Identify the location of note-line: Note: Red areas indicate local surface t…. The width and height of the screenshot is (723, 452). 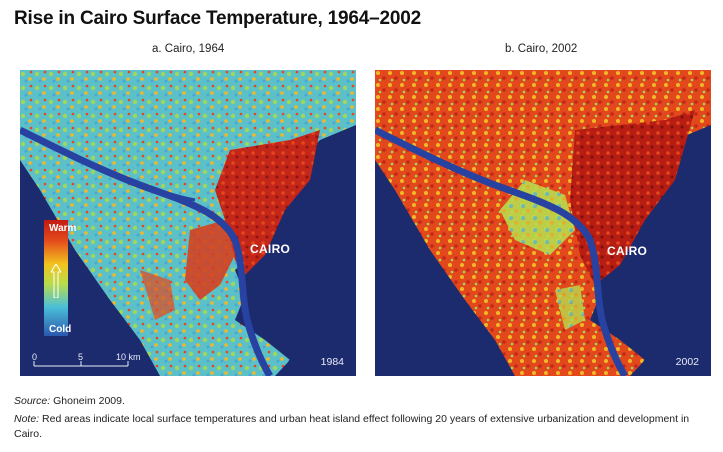
(364, 427).